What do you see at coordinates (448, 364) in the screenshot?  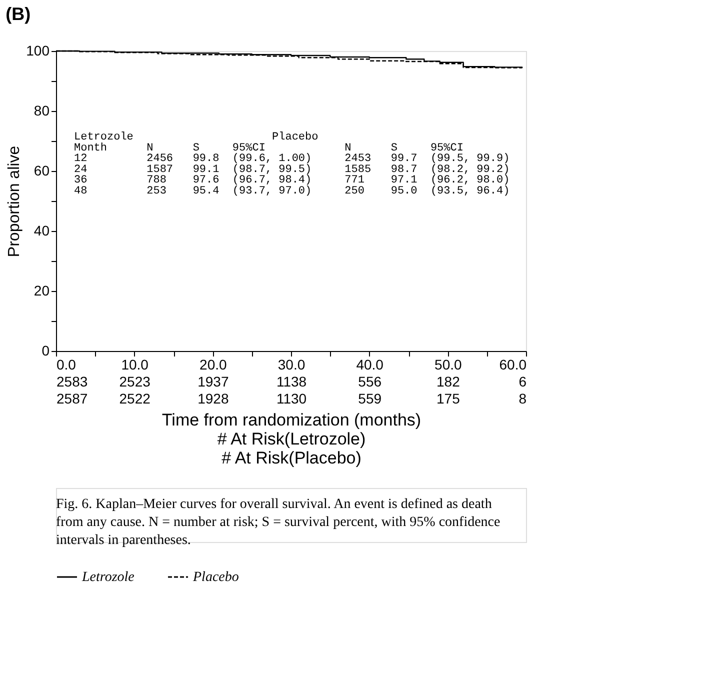 I see `x-tick-label: 50.0` at bounding box center [448, 364].